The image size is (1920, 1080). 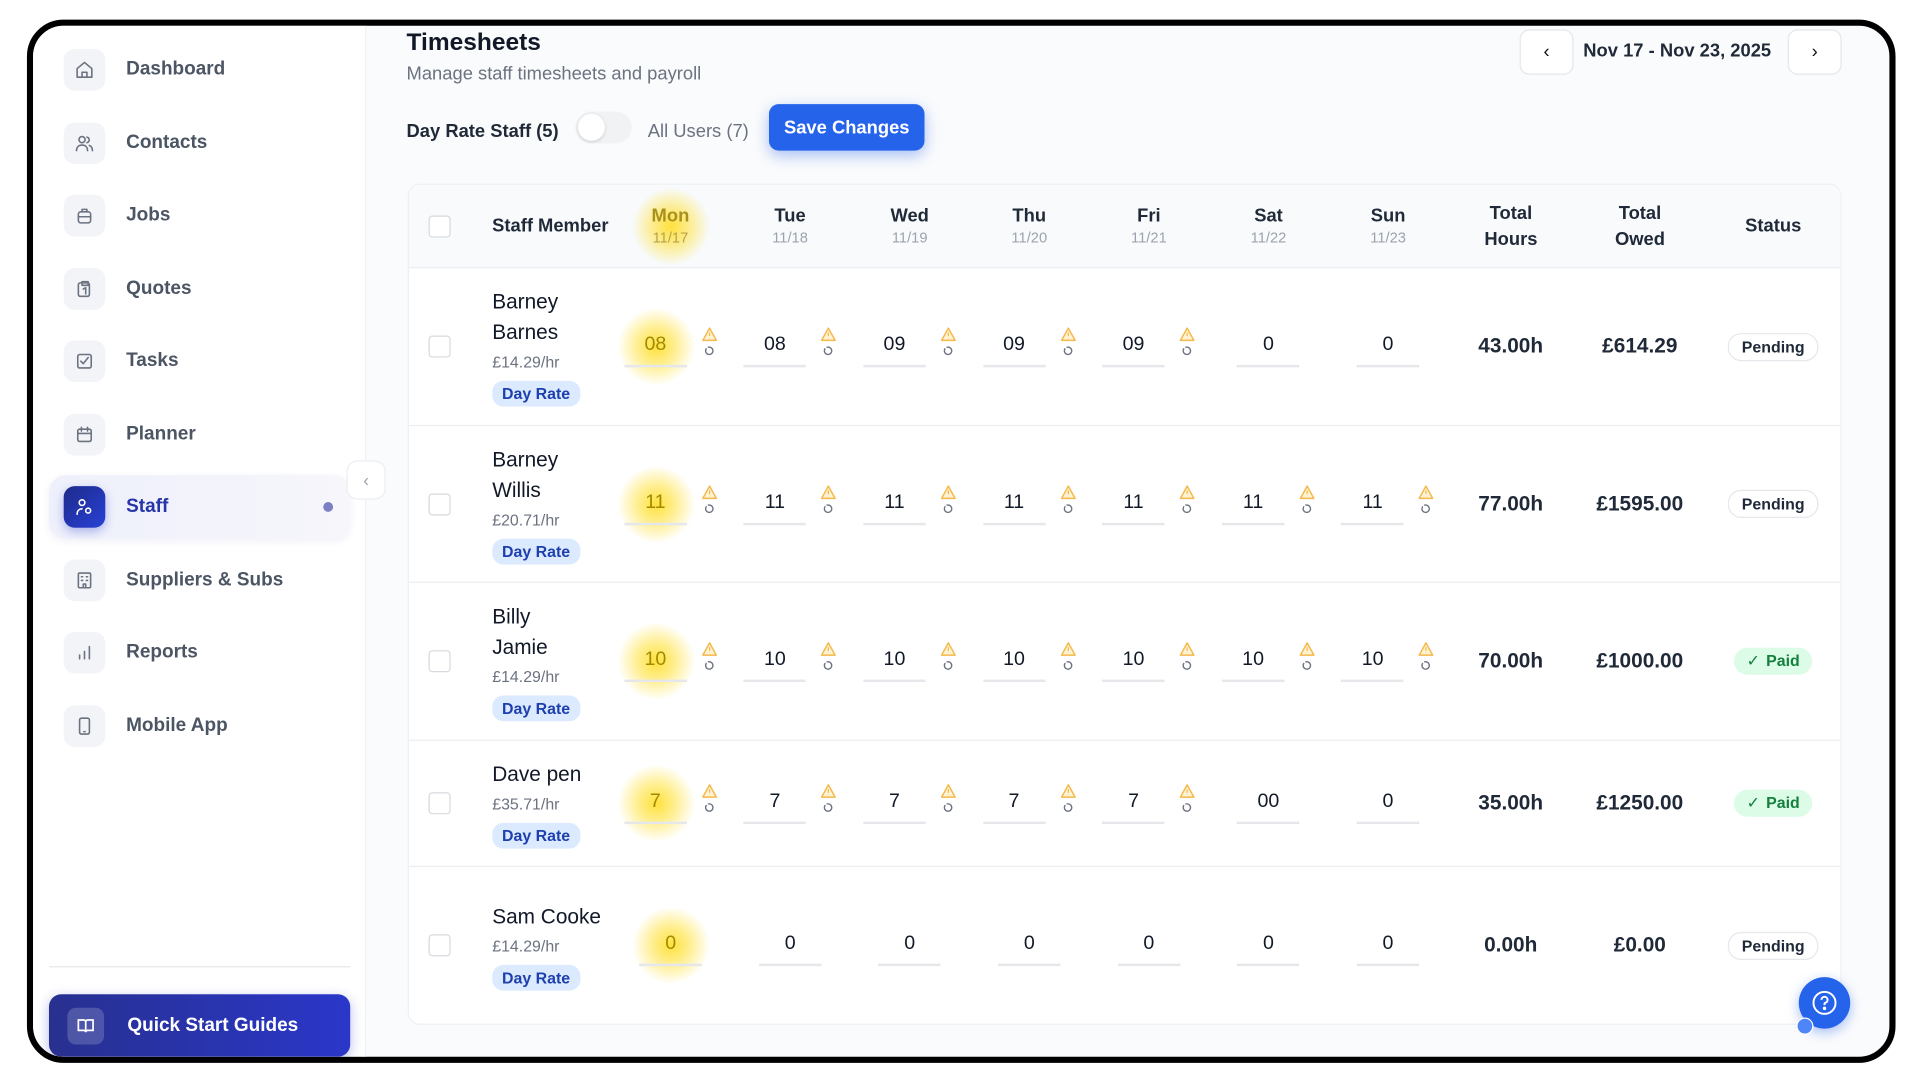 What do you see at coordinates (199, 289) in the screenshot?
I see `sidebar-item-quotes: Quotes` at bounding box center [199, 289].